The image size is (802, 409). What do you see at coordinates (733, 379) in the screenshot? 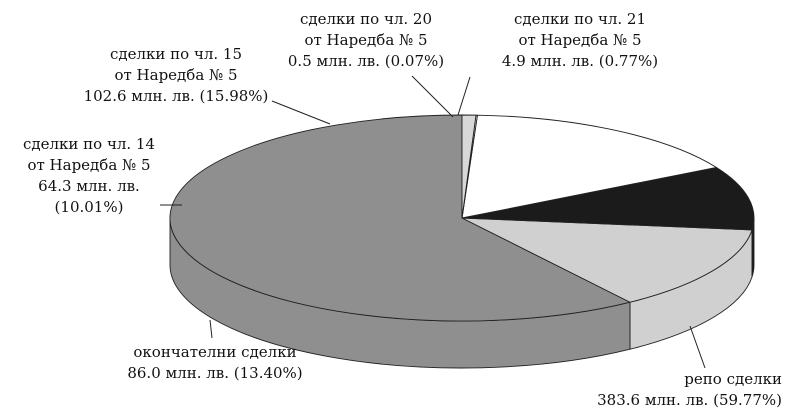
I see `slice-label-line: репо сделки` at bounding box center [733, 379].